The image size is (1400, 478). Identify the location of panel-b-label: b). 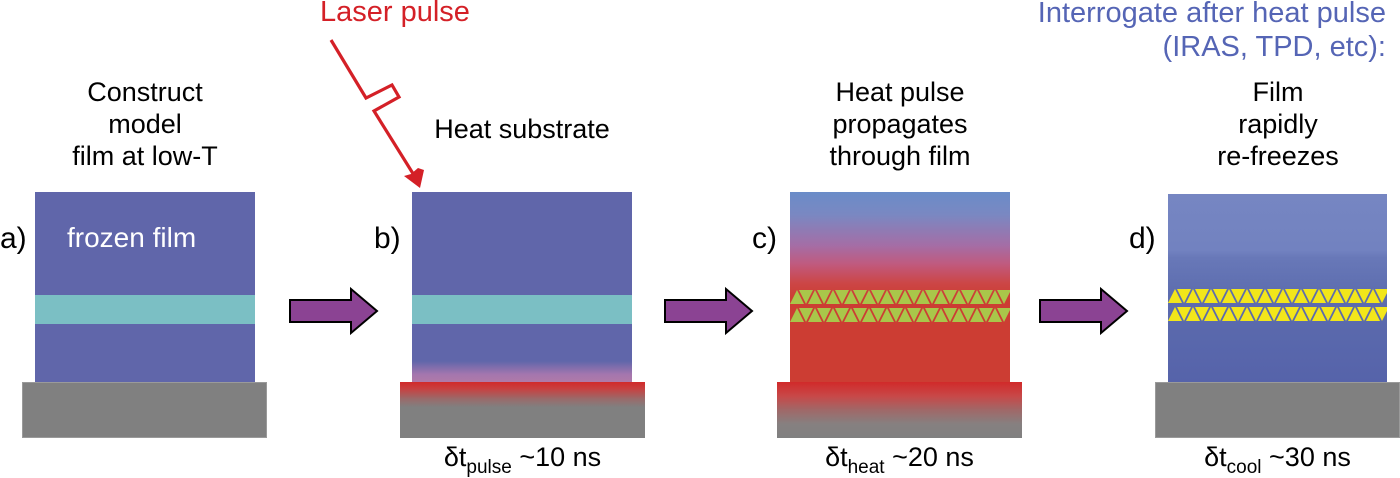
(387, 238).